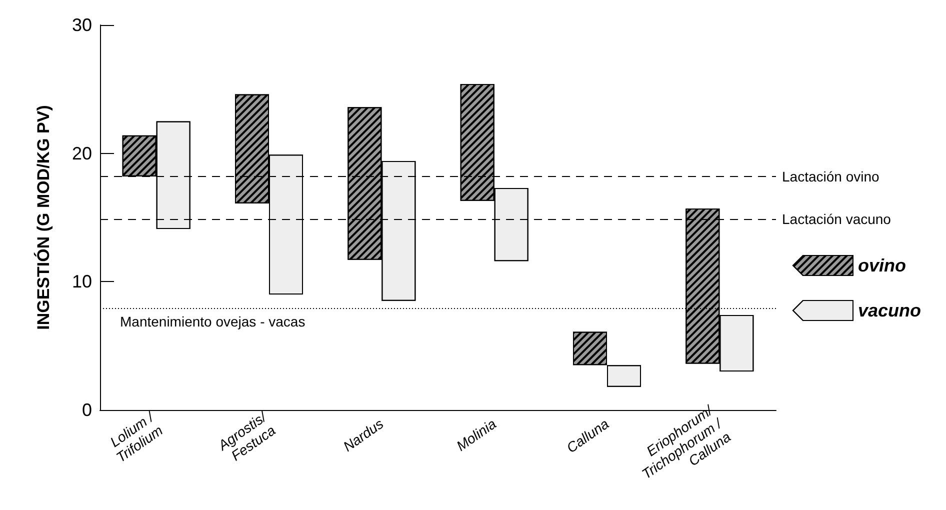 Image resolution: width=946 pixels, height=510 pixels. Describe the element at coordinates (890, 310) in the screenshot. I see `legend-label: vacuno` at that location.